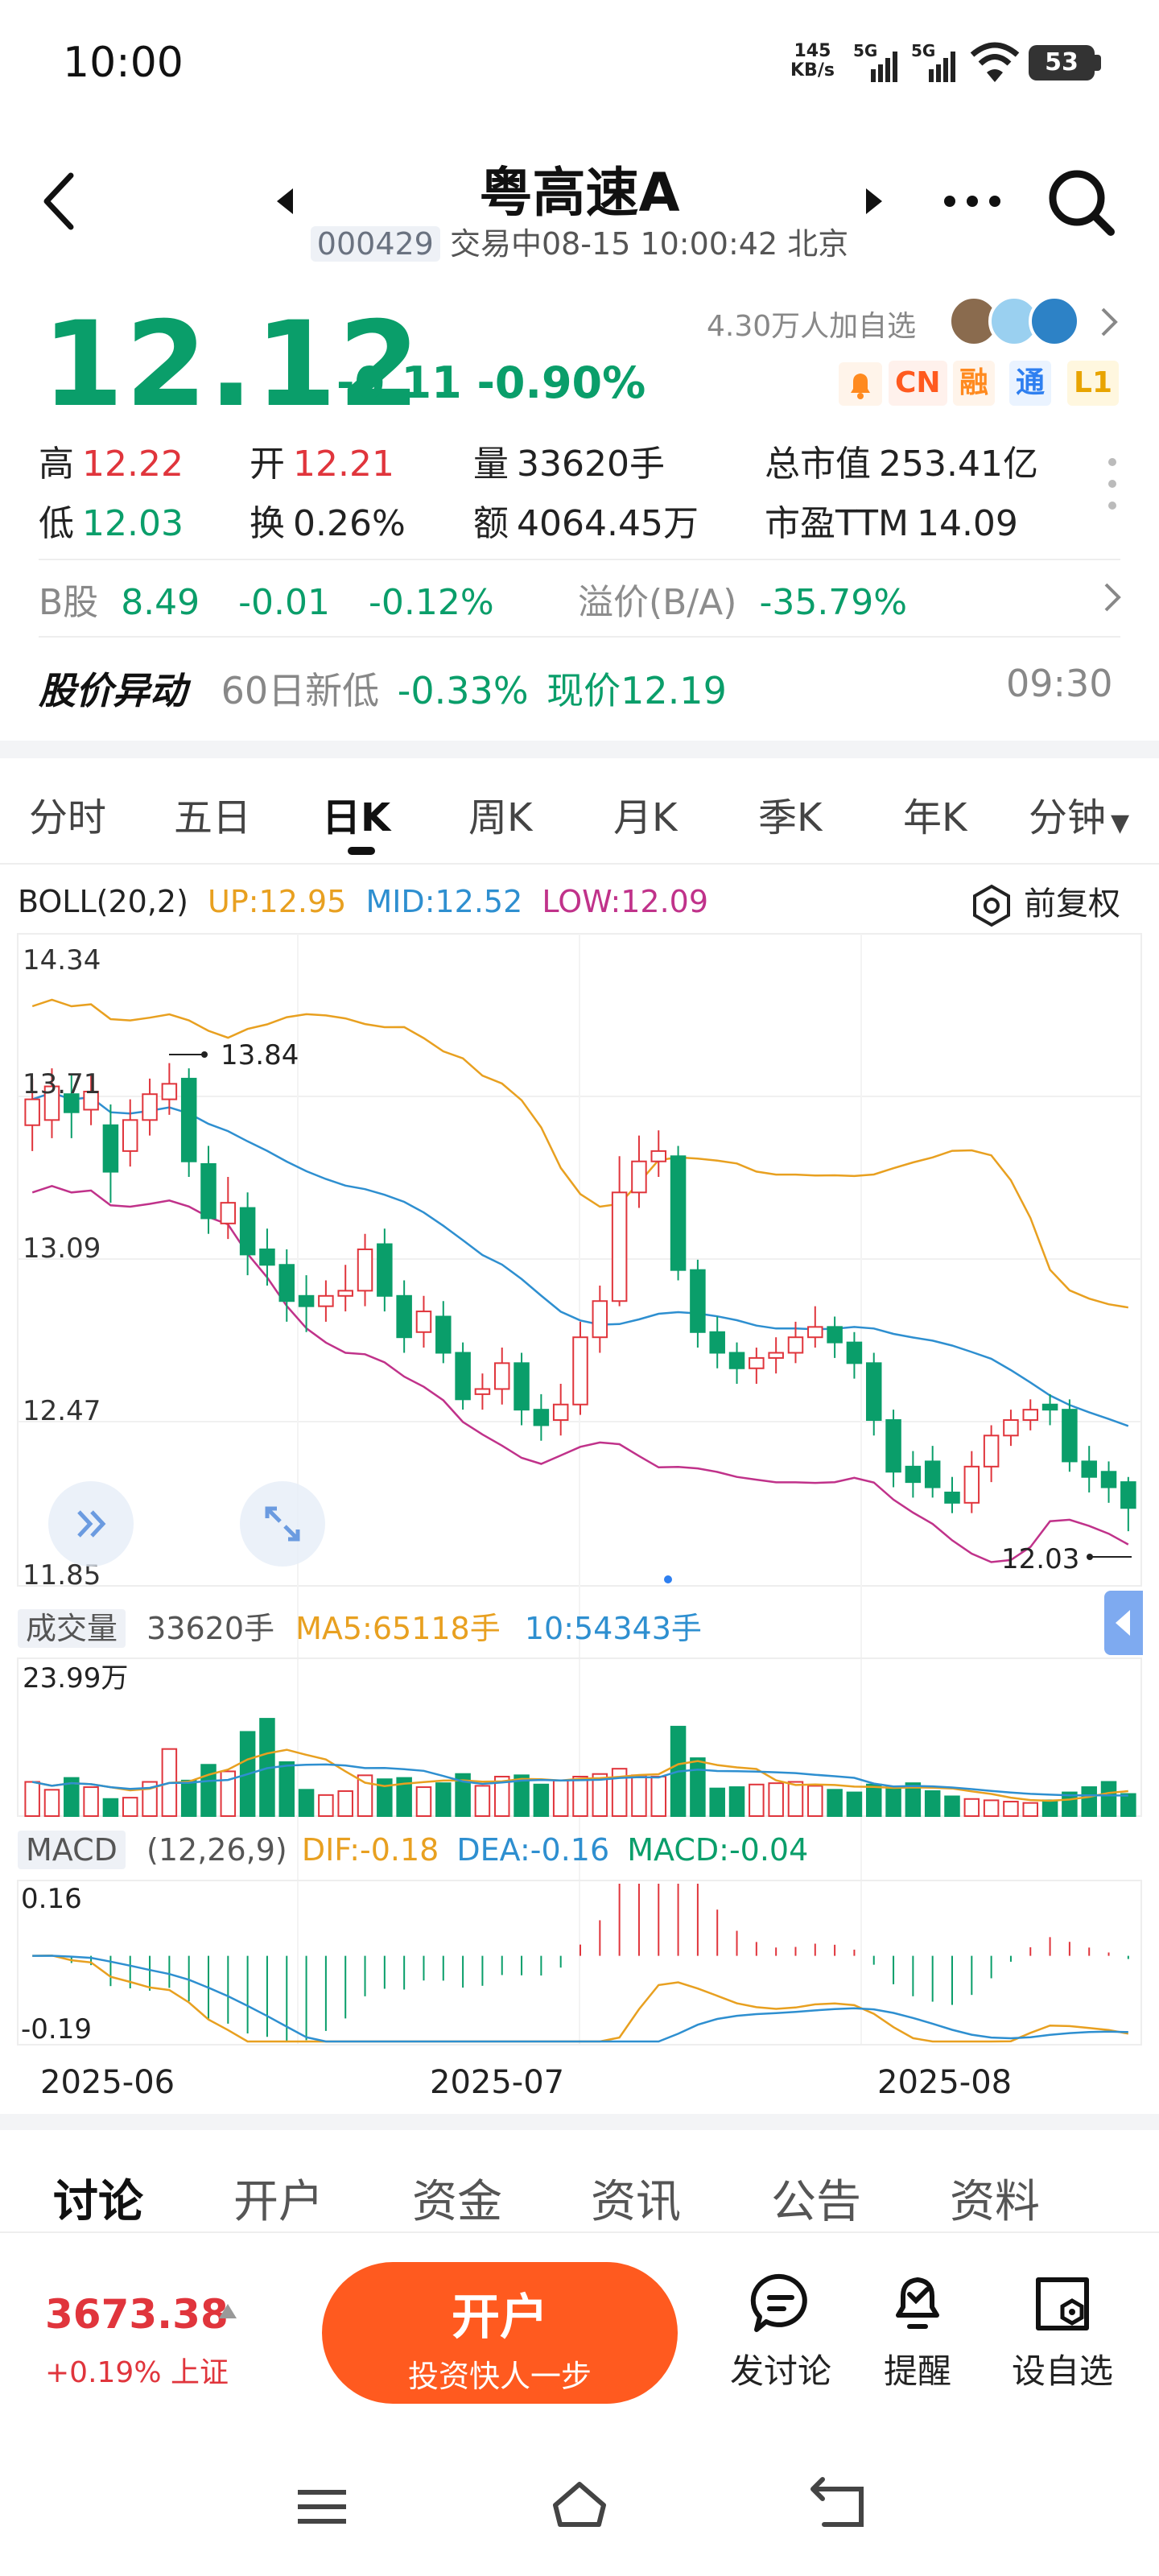  Describe the element at coordinates (68, 817) in the screenshot. I see `tab-intraday: 分时` at that location.